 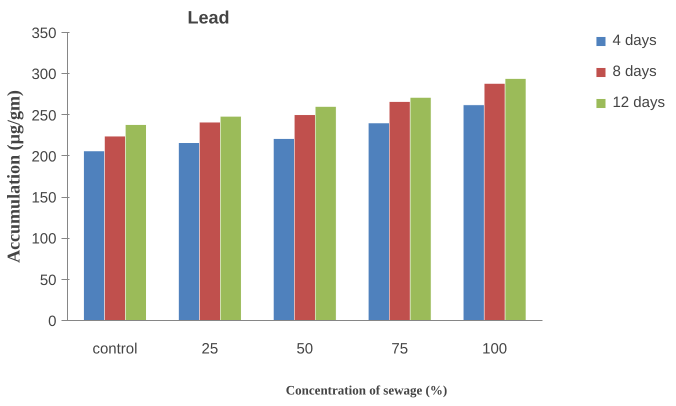 What do you see at coordinates (495, 349) in the screenshot?
I see `x-tick-label: 100` at bounding box center [495, 349].